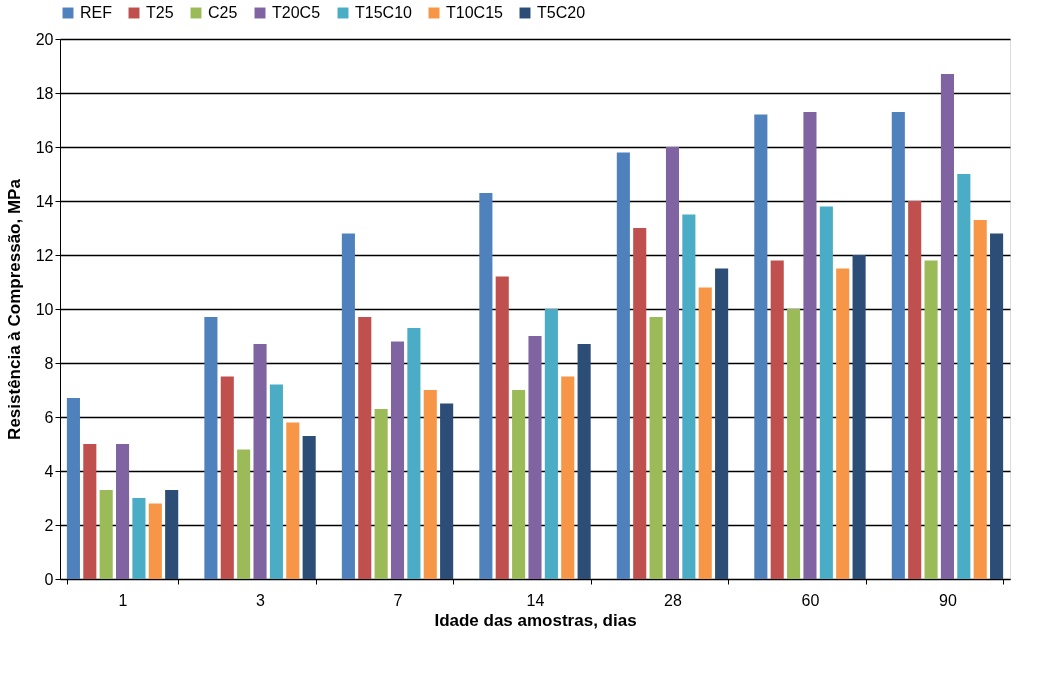 This screenshot has height=693, width=1064. I want to click on legend-label: T10C15, so click(475, 12).